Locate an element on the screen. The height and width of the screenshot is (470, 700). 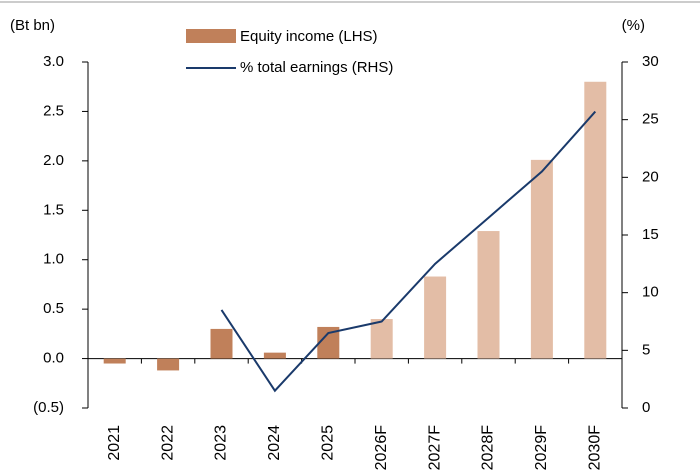
x-tick-label: 2022 is located at coordinates (167, 443).